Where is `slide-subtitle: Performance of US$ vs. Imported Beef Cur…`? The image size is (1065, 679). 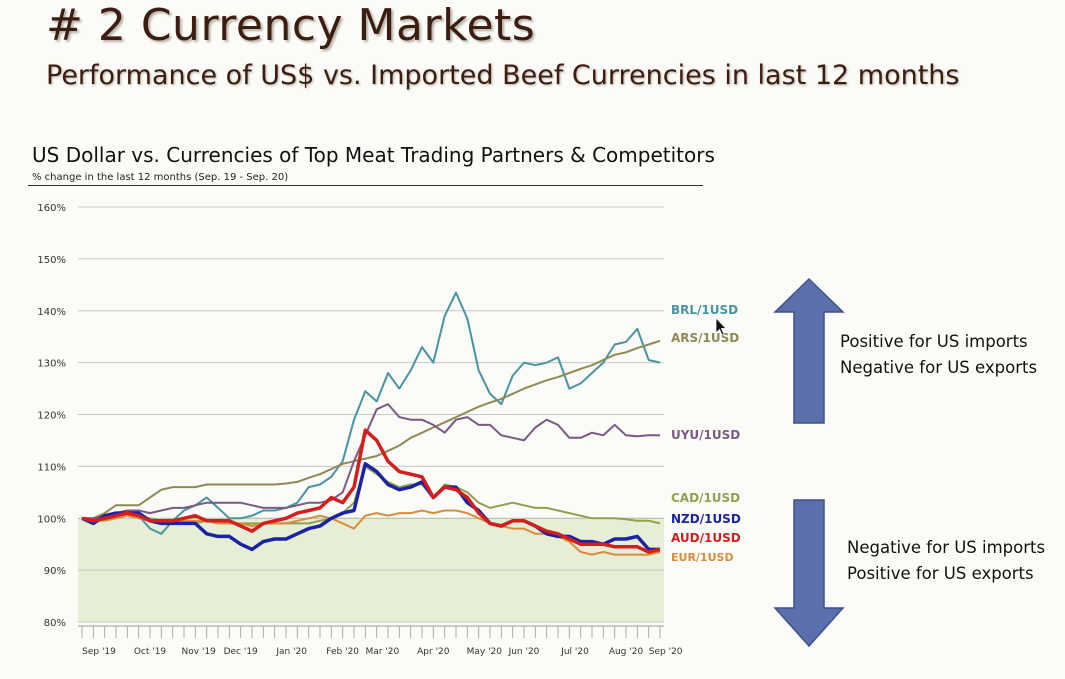
slide-subtitle: Performance of US$ vs. Imported Beef Cur… is located at coordinates (503, 75).